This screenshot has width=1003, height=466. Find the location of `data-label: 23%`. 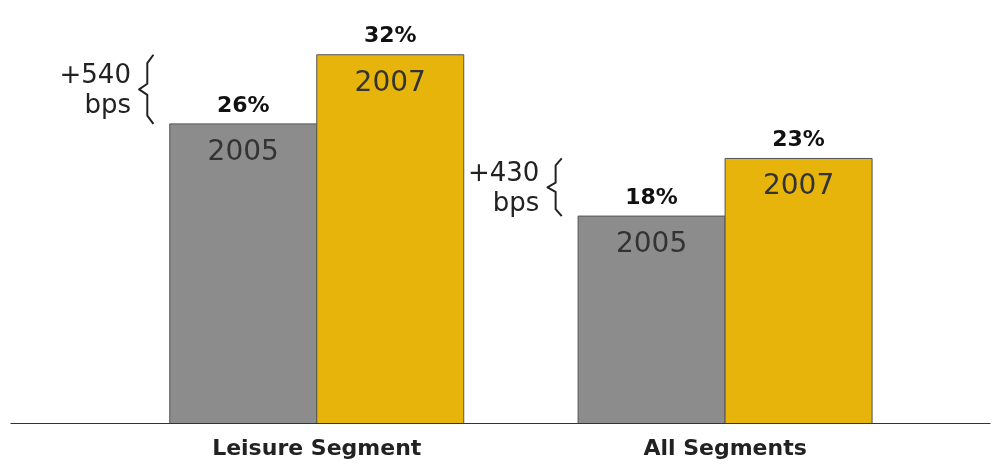

data-label: 23% is located at coordinates (798, 139).